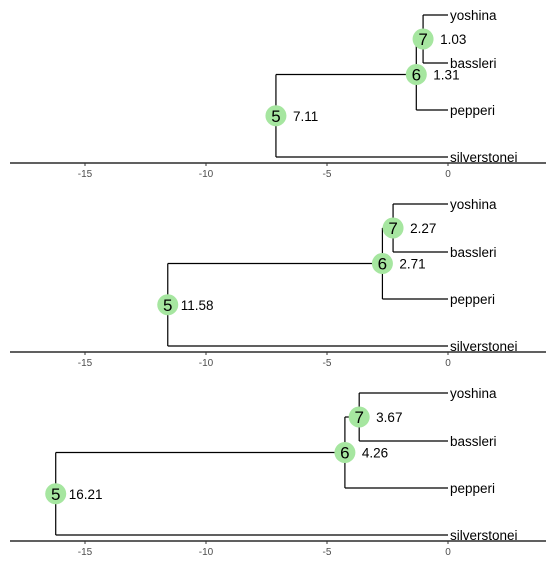  Describe the element at coordinates (423, 228) in the screenshot. I see `node-value-label-7: 2.27` at that location.